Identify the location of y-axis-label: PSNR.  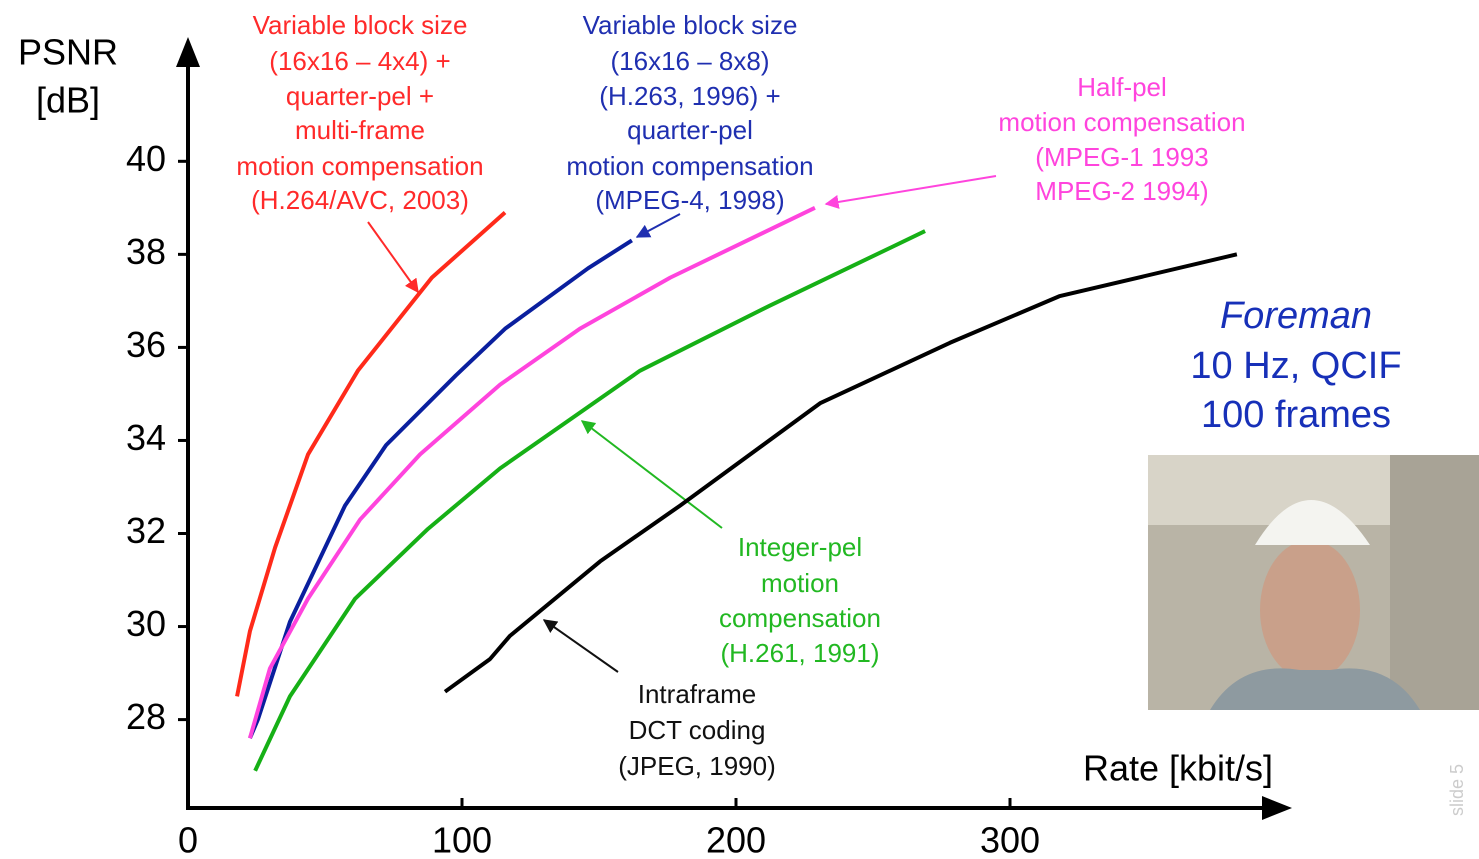
(68, 52).